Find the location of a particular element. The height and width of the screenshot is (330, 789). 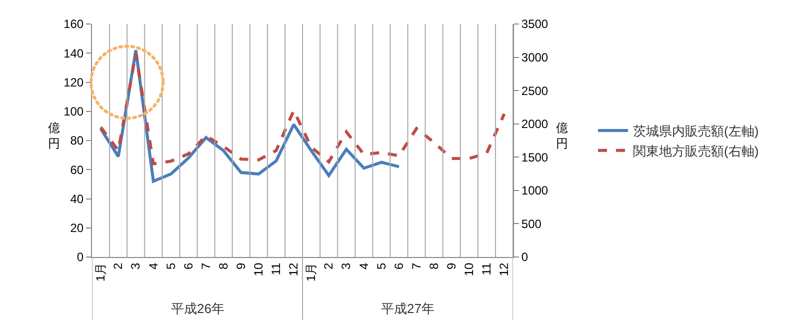

y2-tick-label: 3000 is located at coordinates (534, 57).